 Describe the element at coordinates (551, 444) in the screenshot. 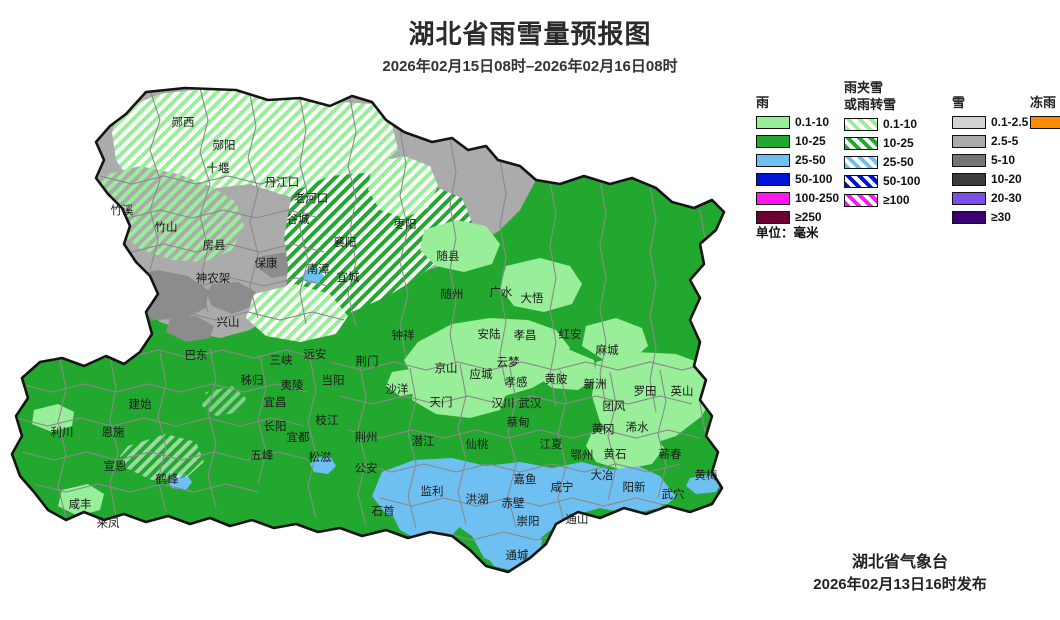

I see `city-label-42: 江夏` at that location.